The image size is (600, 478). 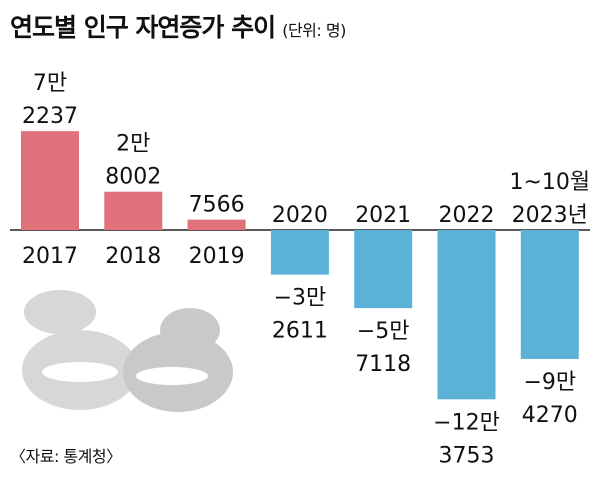 I want to click on category-label: 2020, so click(x=300, y=215).